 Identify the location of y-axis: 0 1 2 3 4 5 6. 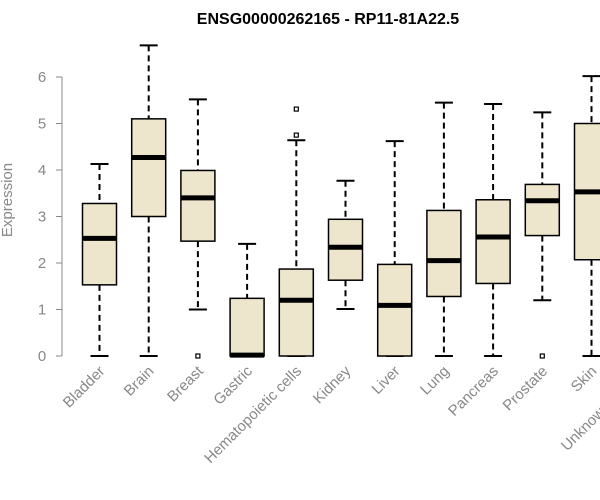
(50, 217).